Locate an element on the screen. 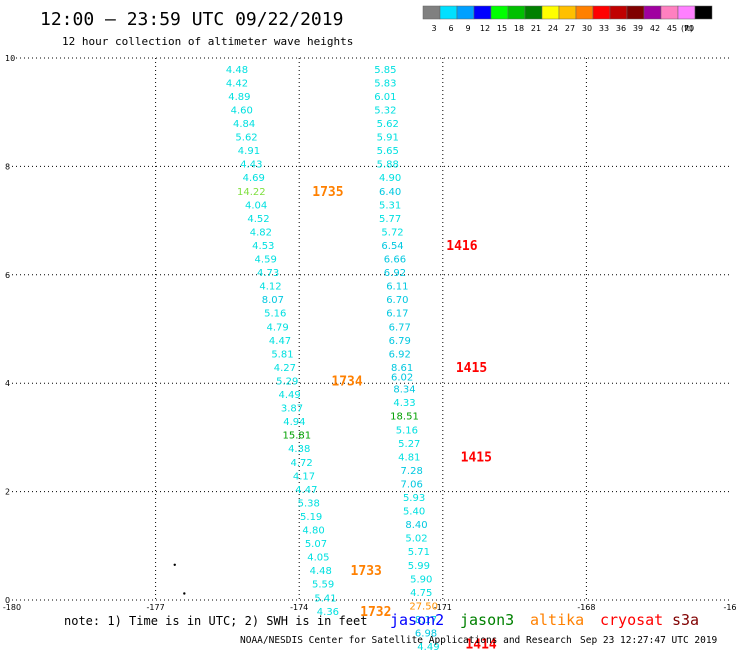 This screenshot has width=740, height=650. wave-height-value: 4.43 is located at coordinates (251, 165).